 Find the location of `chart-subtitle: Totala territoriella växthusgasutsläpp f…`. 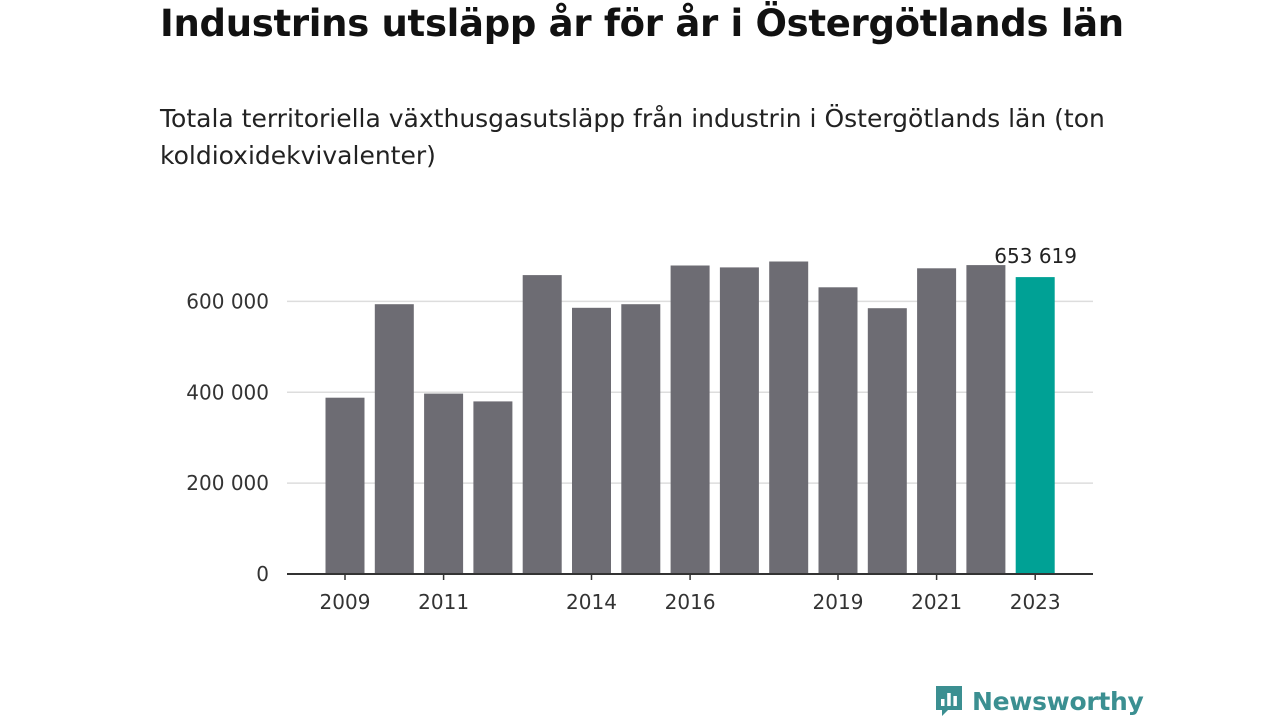

chart-subtitle: Totala territoriella växthusgasutsläpp f… is located at coordinates (632, 137).